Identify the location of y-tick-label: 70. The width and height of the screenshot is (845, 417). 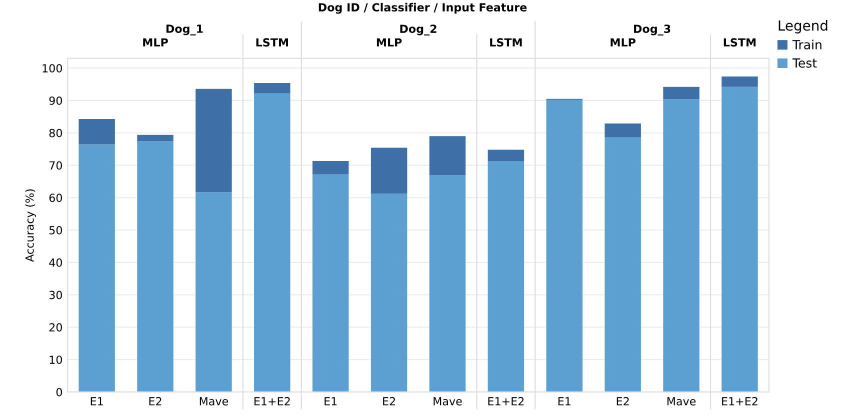
(56, 165).